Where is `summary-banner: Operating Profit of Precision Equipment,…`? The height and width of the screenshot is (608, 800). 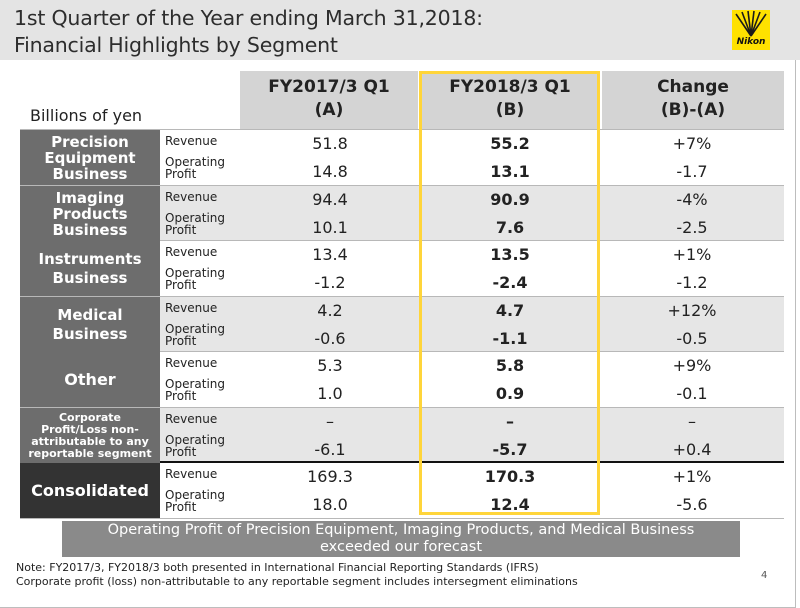 summary-banner: Operating Profit of Precision Equipment,… is located at coordinates (401, 539).